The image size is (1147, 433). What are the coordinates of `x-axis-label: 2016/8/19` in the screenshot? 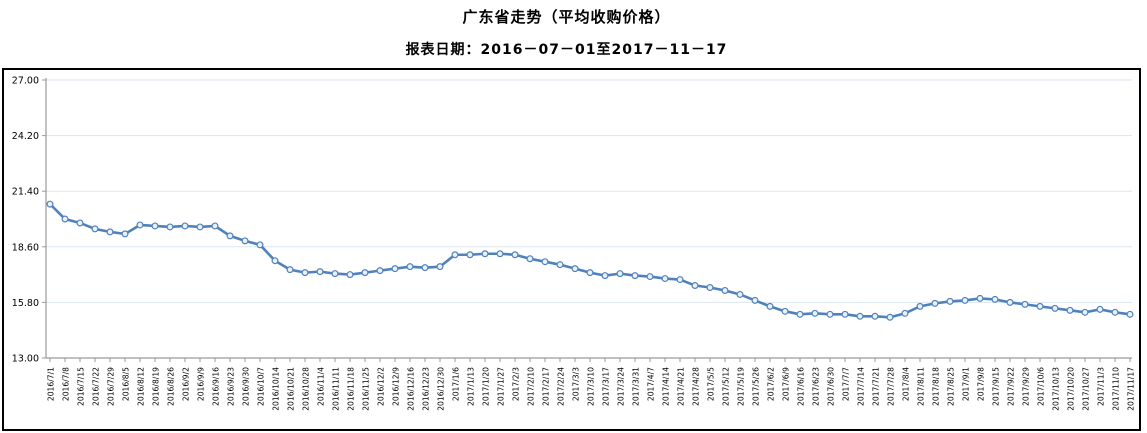 It's located at (156, 386).